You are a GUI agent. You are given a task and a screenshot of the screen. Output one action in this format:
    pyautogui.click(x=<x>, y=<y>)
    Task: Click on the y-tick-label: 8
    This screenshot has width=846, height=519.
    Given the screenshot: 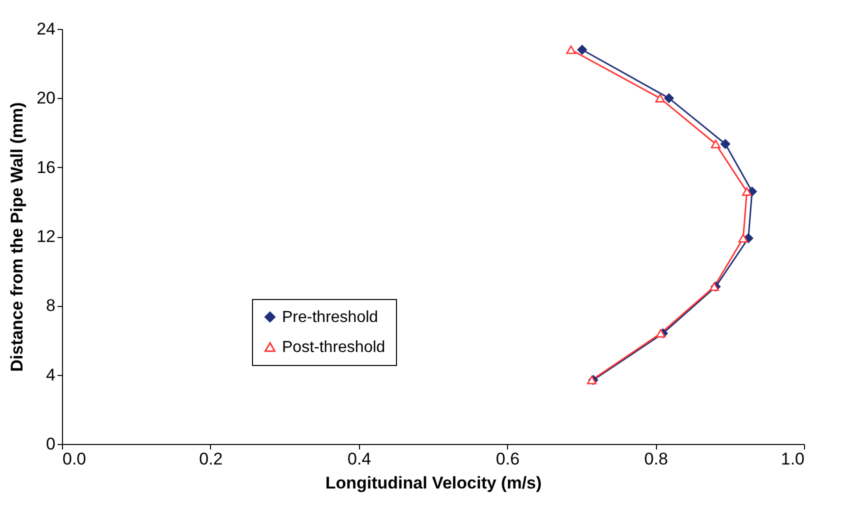 What is the action you would take?
    pyautogui.click(x=51, y=306)
    